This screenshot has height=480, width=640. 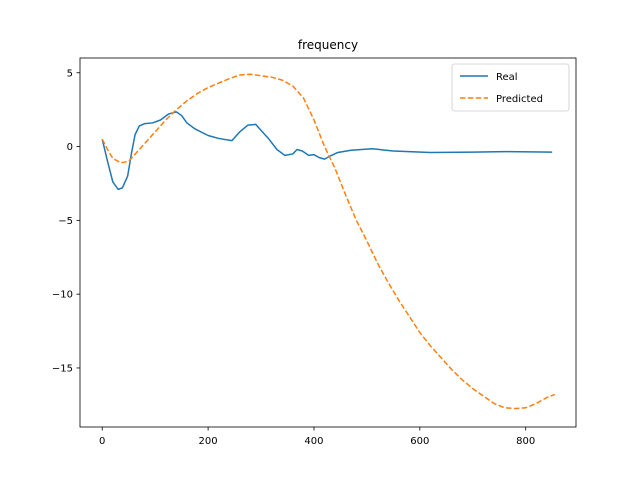 What do you see at coordinates (313, 441) in the screenshot?
I see `x-tick-label: 400` at bounding box center [313, 441].